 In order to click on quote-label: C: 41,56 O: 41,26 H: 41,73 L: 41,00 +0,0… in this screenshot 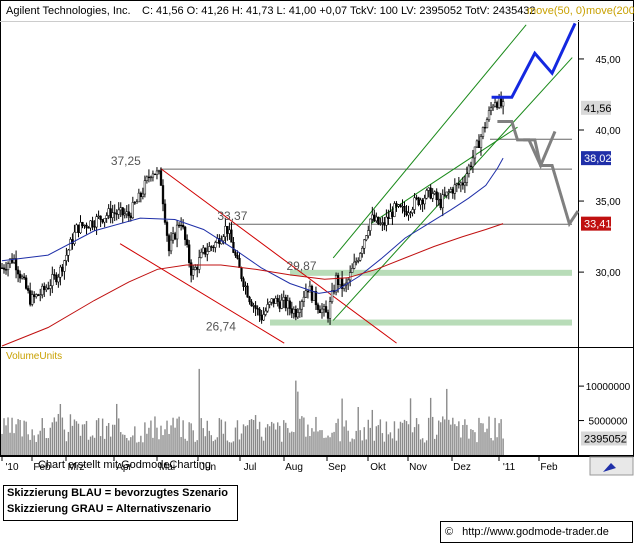, I will do `click(339, 11)`.